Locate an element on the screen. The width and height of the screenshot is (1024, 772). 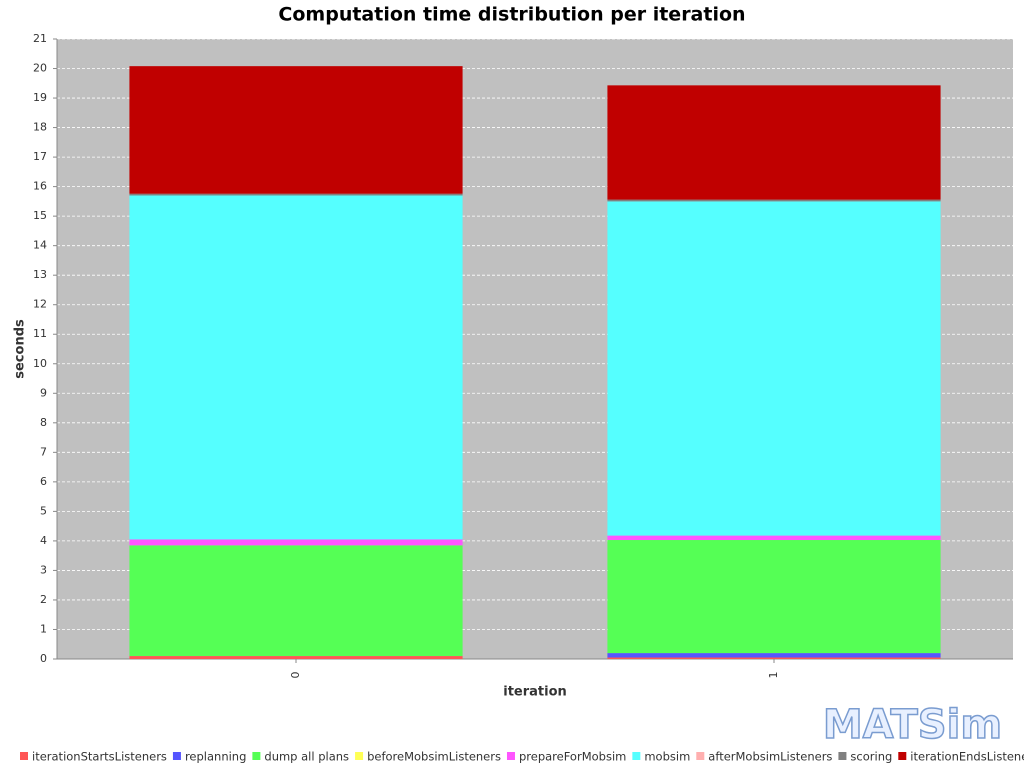
y-tick-label: 7 is located at coordinates (43, 451).